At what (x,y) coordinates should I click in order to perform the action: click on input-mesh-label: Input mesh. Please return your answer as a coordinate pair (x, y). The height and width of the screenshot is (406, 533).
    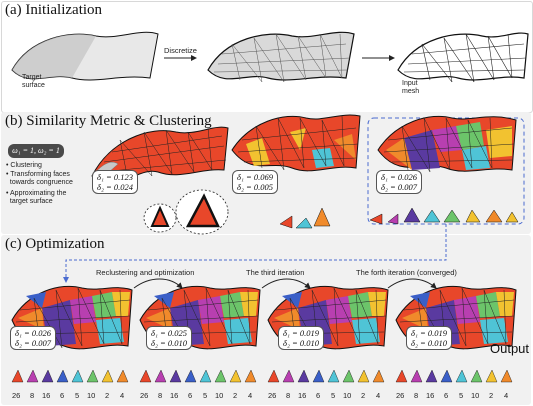
    Looking at the image, I should click on (411, 87).